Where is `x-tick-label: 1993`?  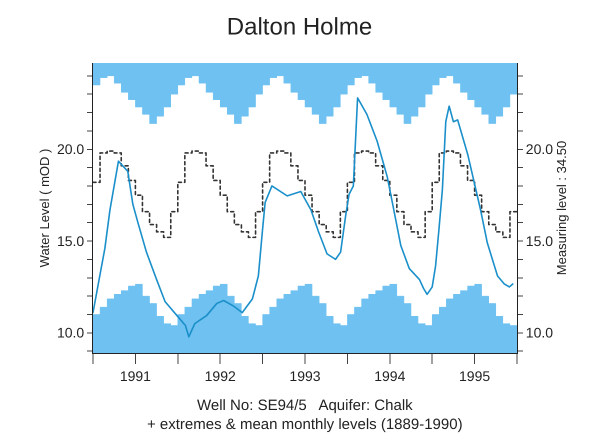 x-tick-label: 1993 is located at coordinates (305, 376).